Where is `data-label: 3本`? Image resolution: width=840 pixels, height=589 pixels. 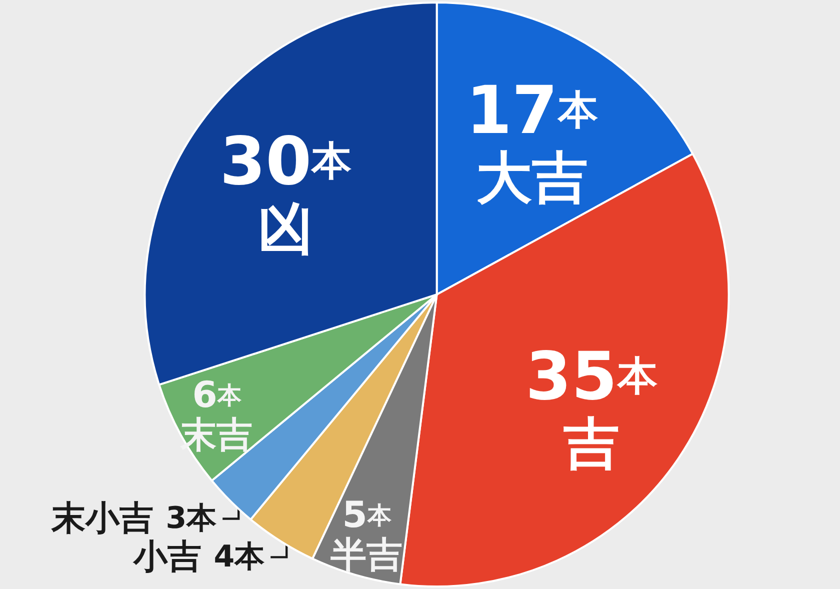
data-label: 3本 is located at coordinates (192, 518).